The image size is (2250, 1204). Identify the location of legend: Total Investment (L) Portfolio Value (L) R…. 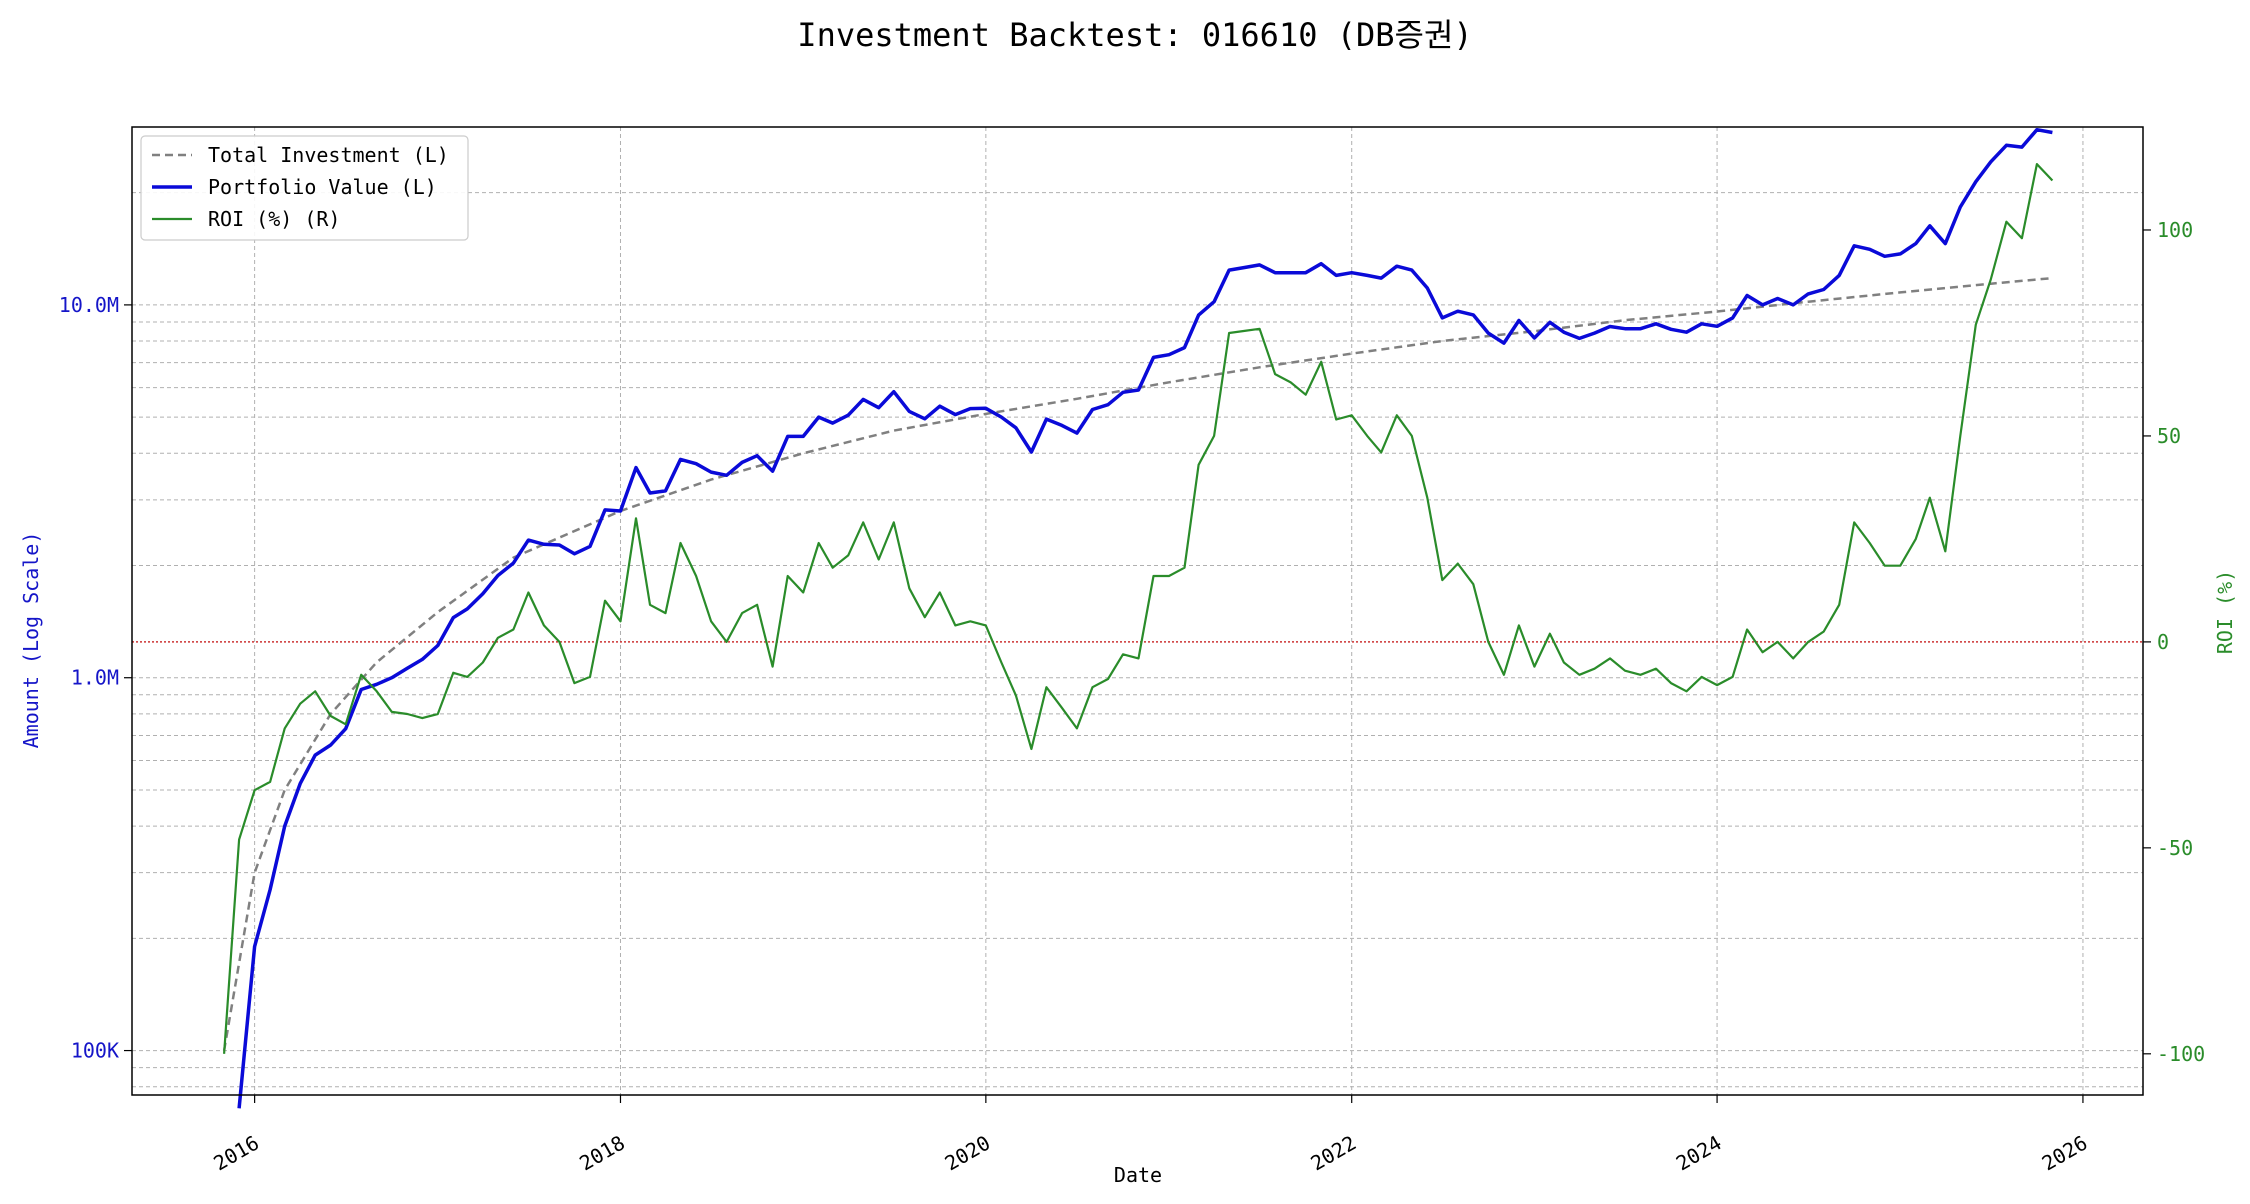
(304, 188).